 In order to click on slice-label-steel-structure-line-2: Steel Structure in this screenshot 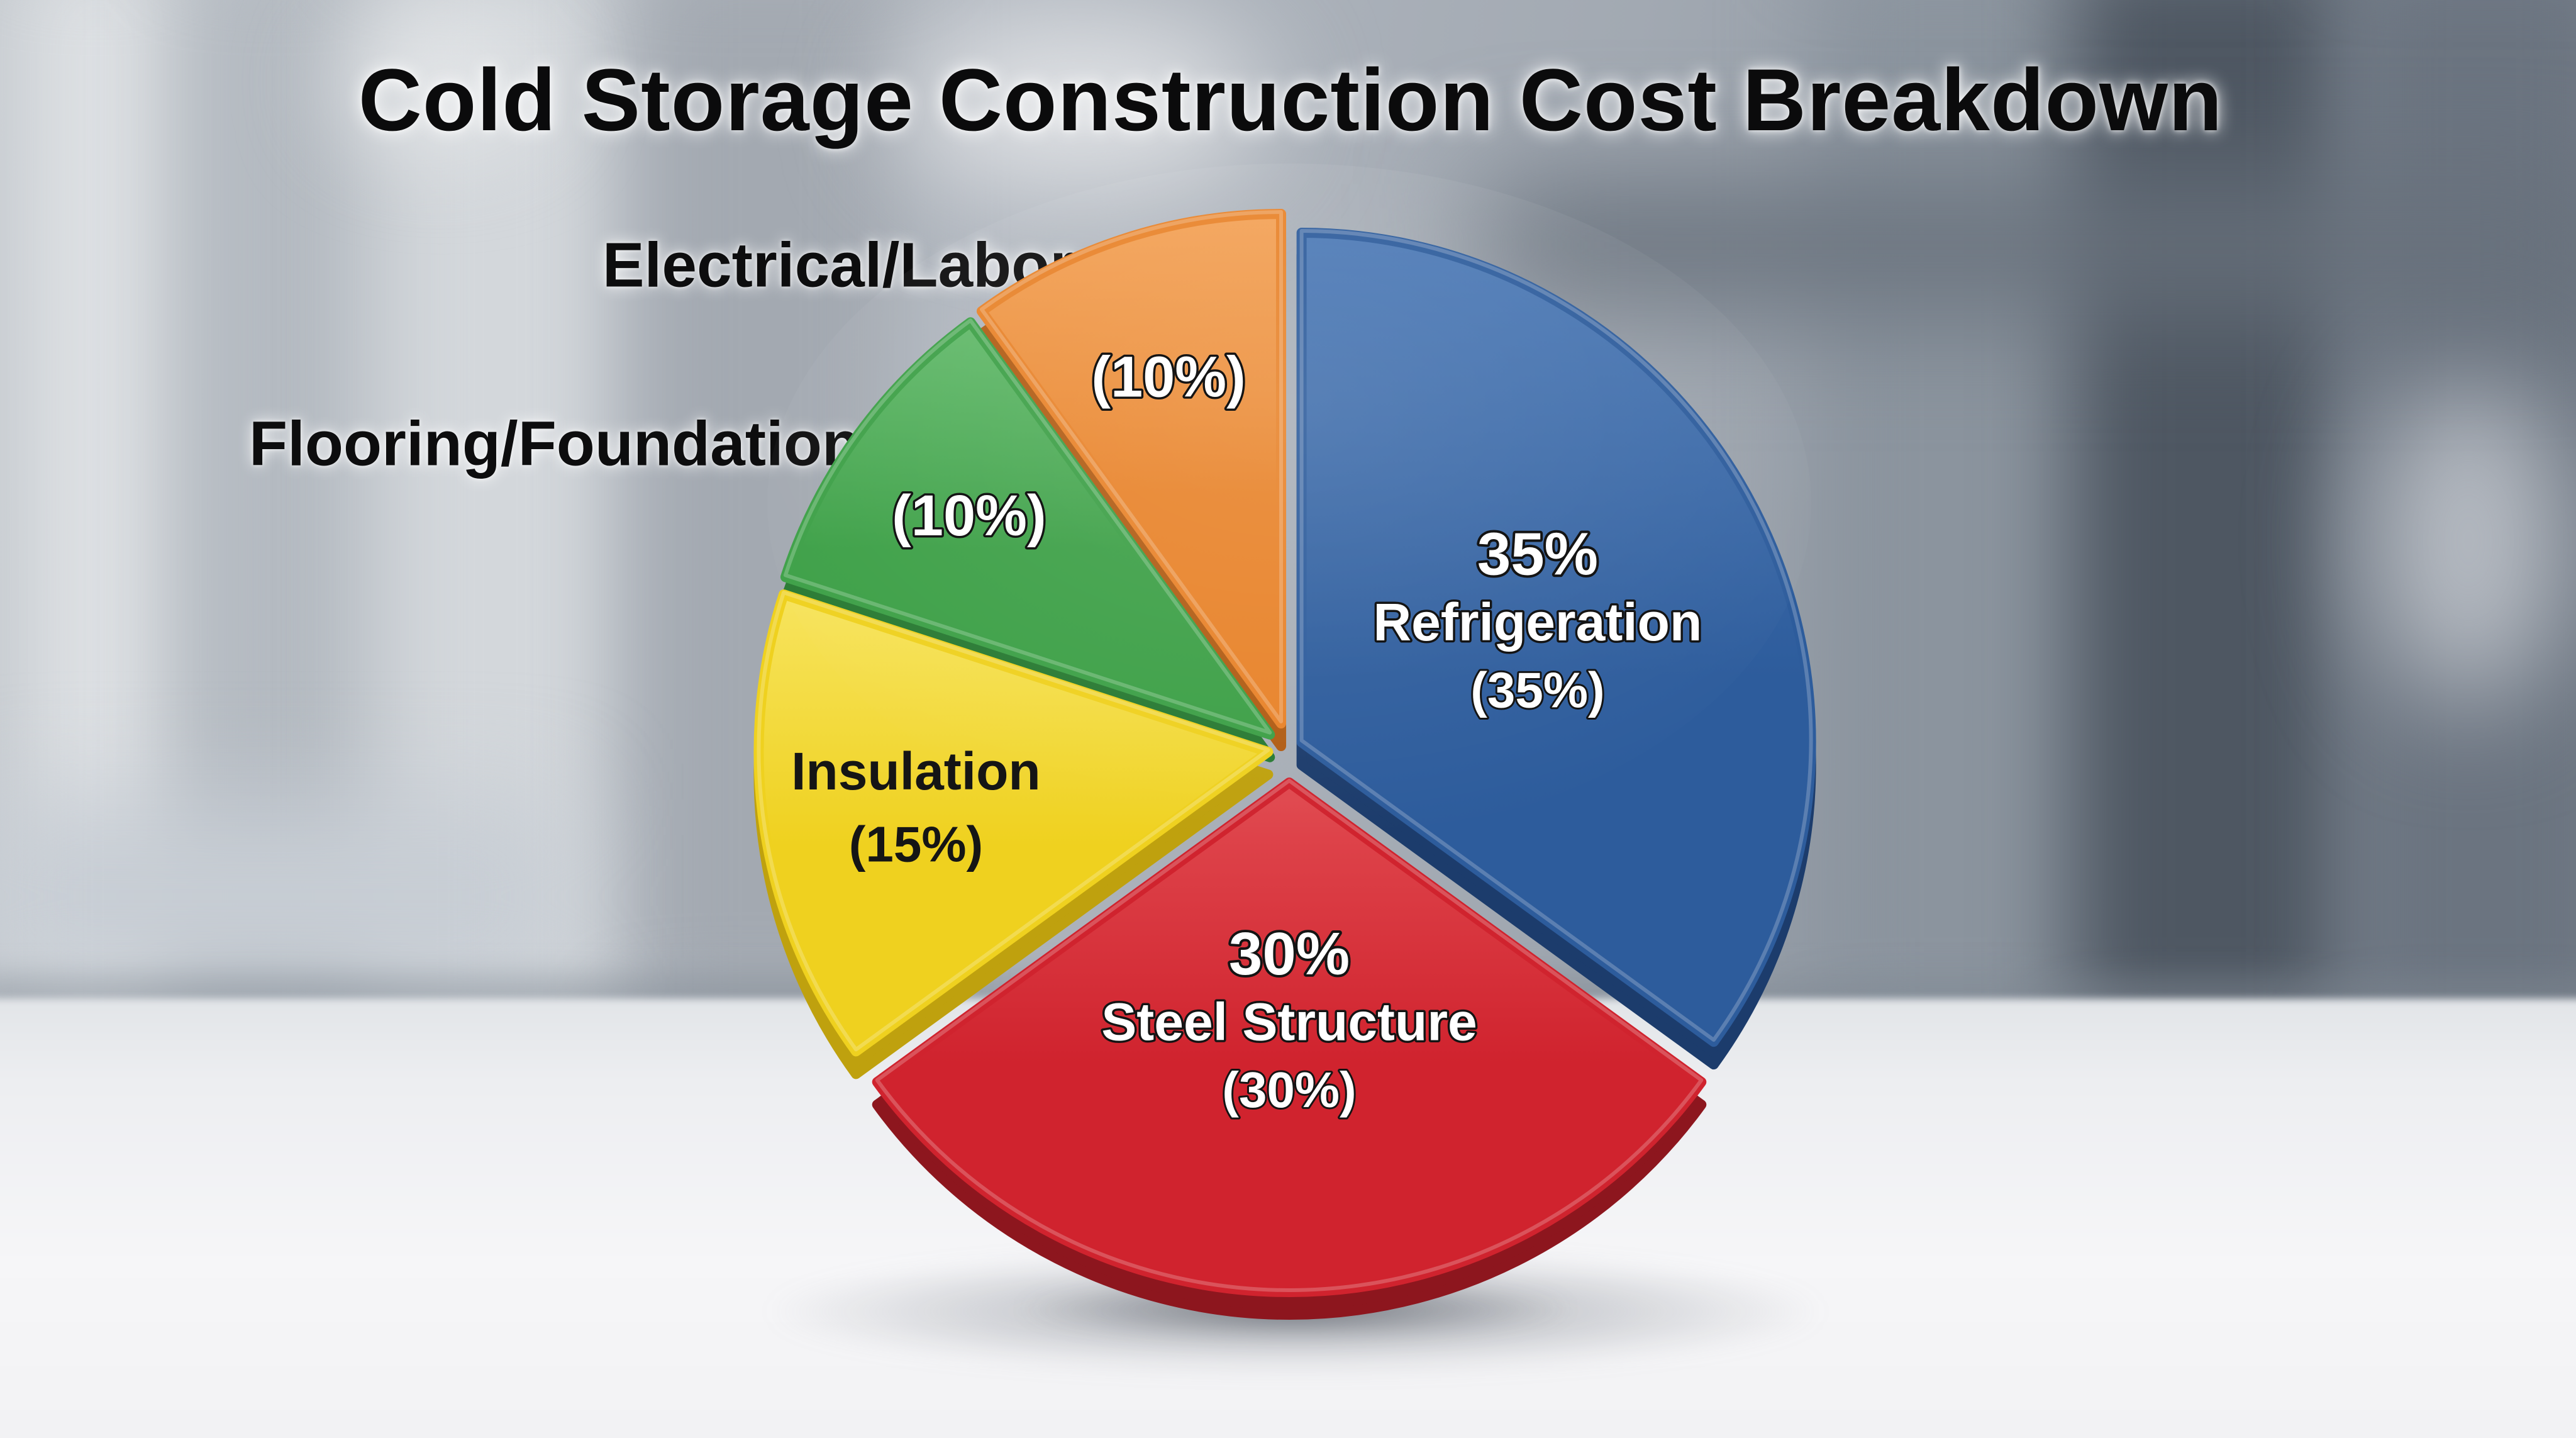, I will do `click(1289, 1022)`.